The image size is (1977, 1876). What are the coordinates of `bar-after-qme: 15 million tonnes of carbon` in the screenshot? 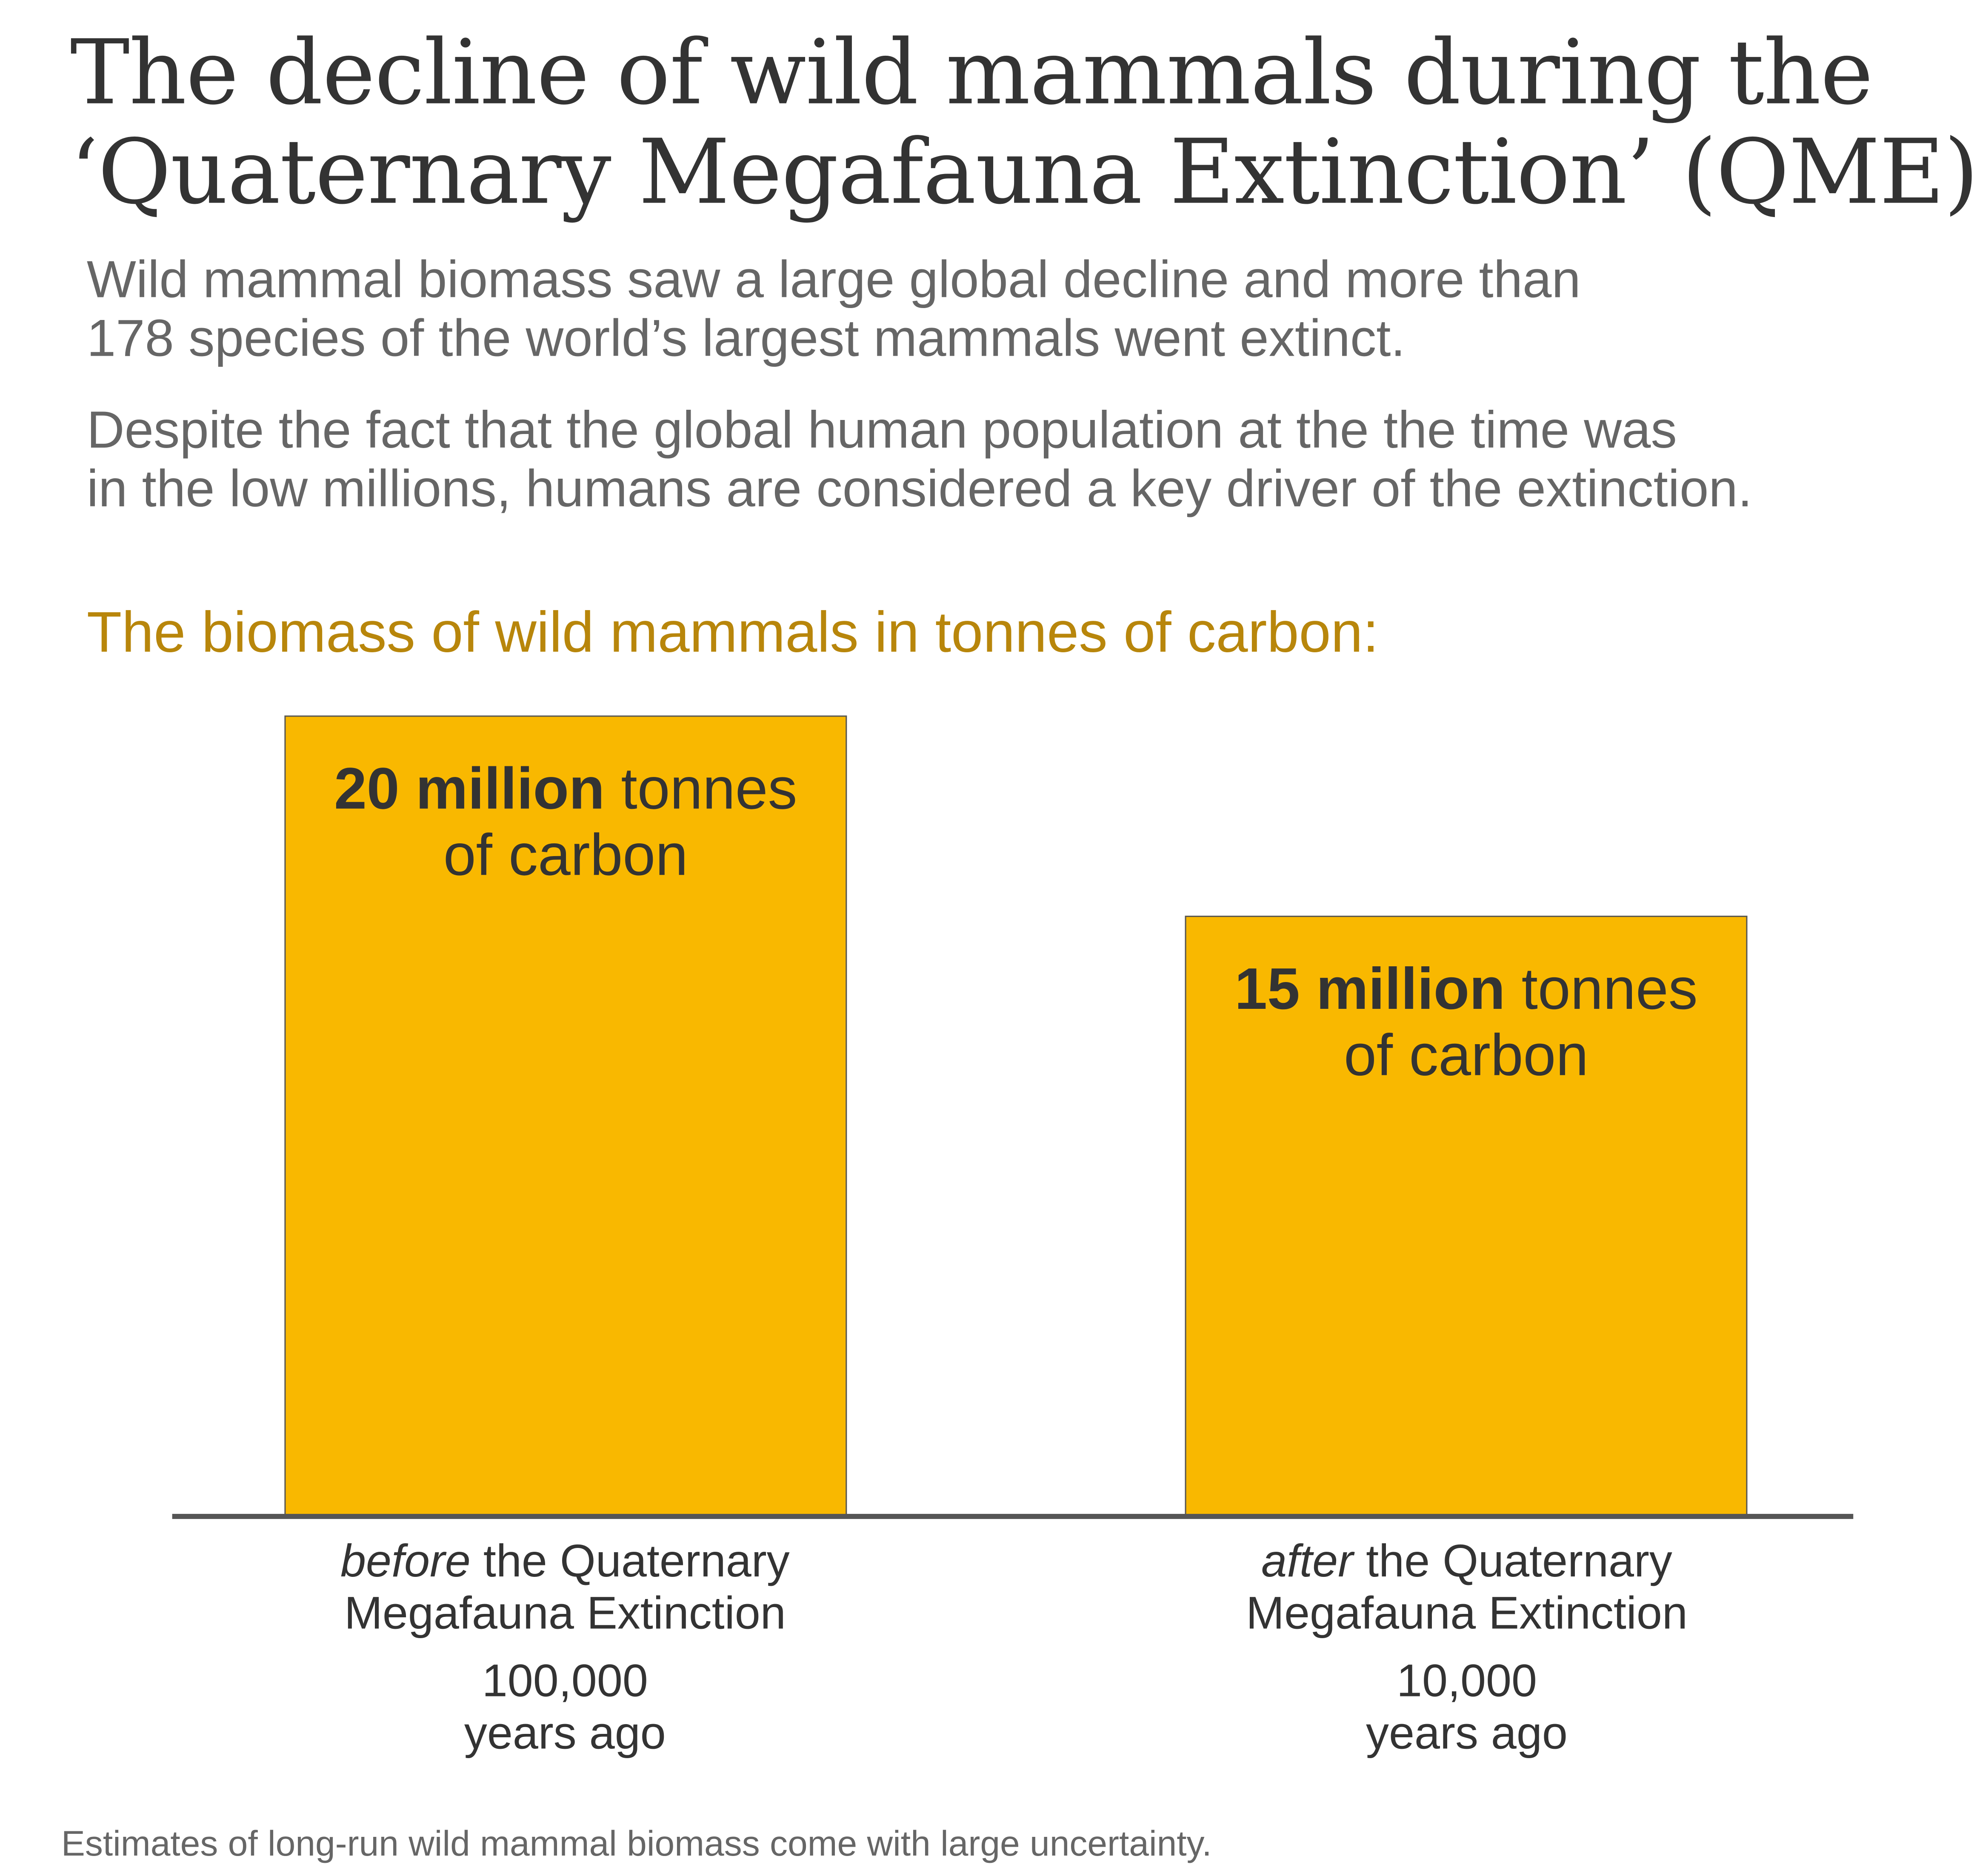 It's located at (1466, 1216).